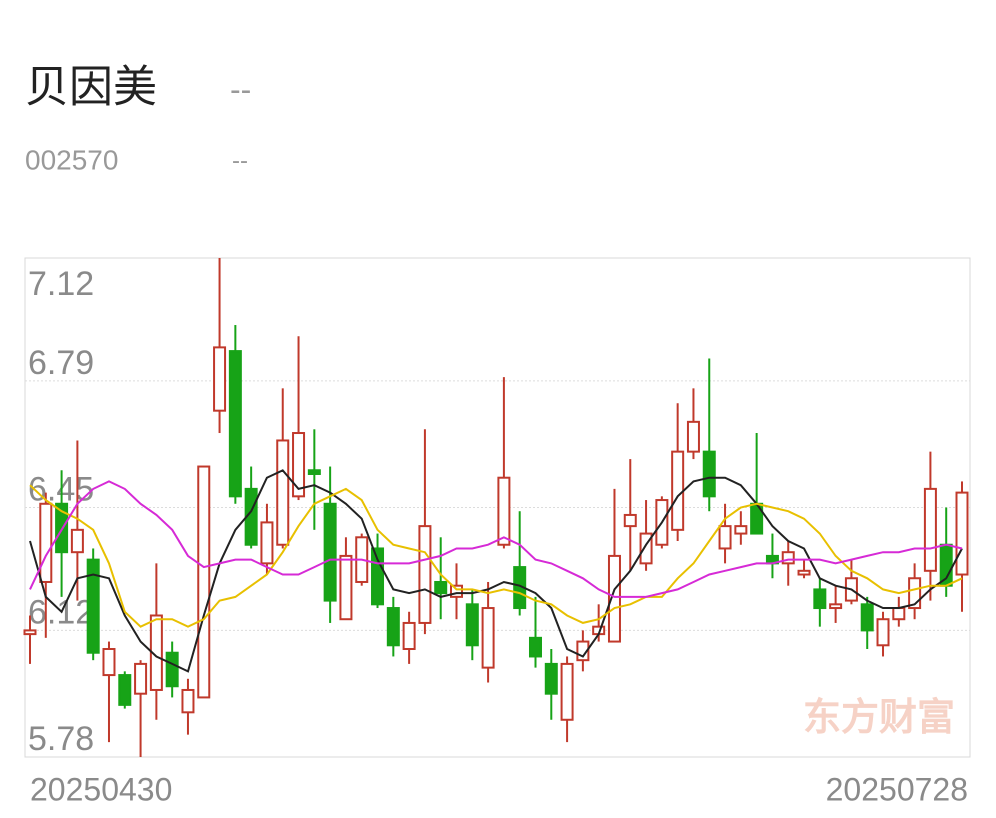 Image resolution: width=996 pixels, height=818 pixels. What do you see at coordinates (879, 717) in the screenshot?
I see `watermark: 东方财富` at bounding box center [879, 717].